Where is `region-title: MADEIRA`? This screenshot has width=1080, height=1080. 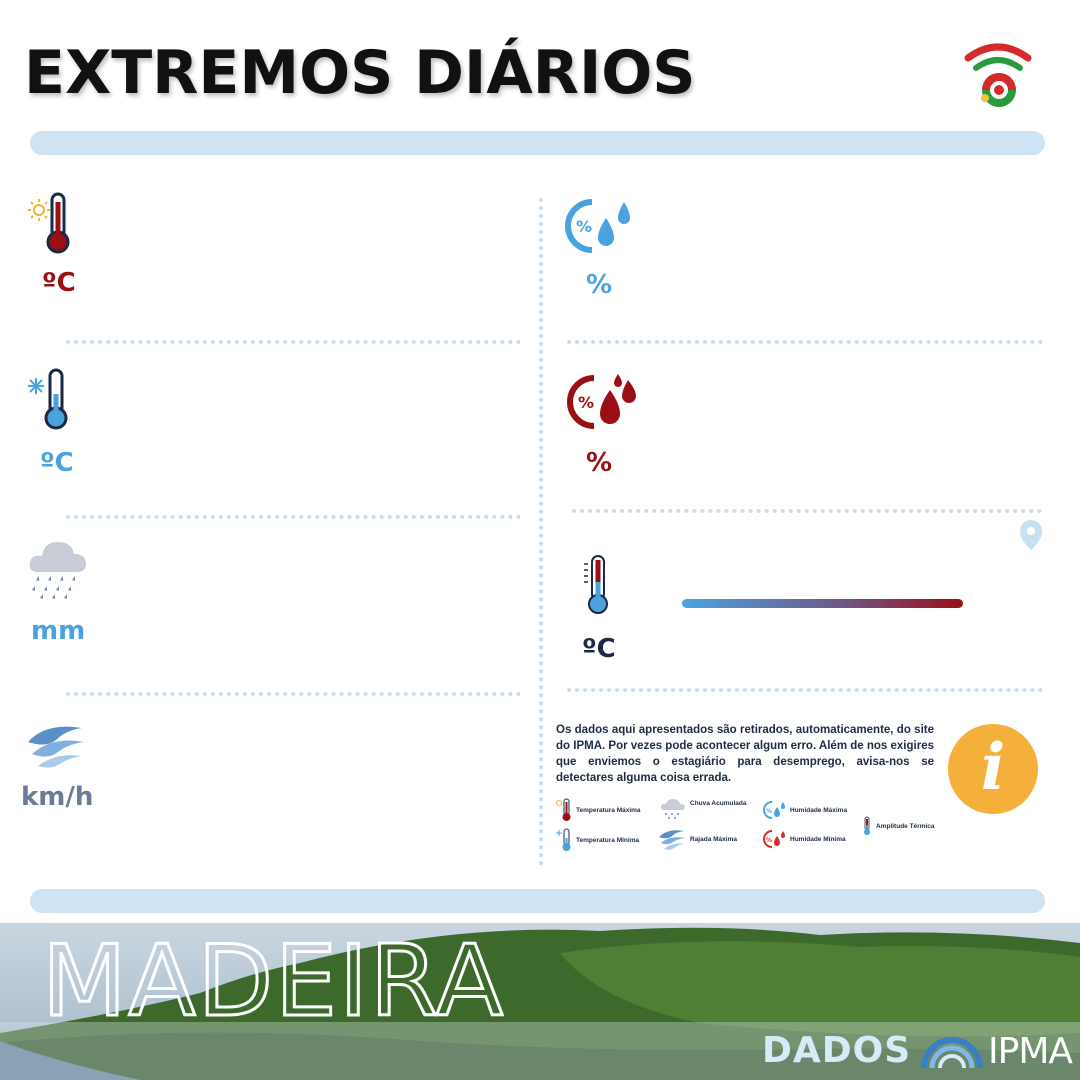 region-title: MADEIRA is located at coordinates (273, 982).